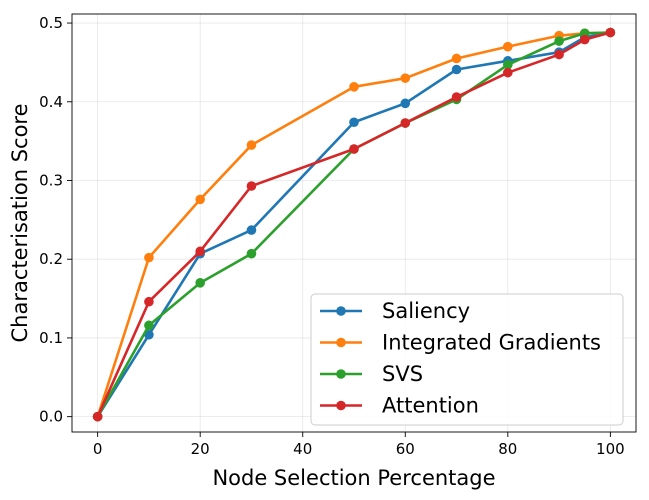 The height and width of the screenshot is (500, 649). Describe the element at coordinates (51, 259) in the screenshot. I see `y-tick-label: 0.2` at that location.